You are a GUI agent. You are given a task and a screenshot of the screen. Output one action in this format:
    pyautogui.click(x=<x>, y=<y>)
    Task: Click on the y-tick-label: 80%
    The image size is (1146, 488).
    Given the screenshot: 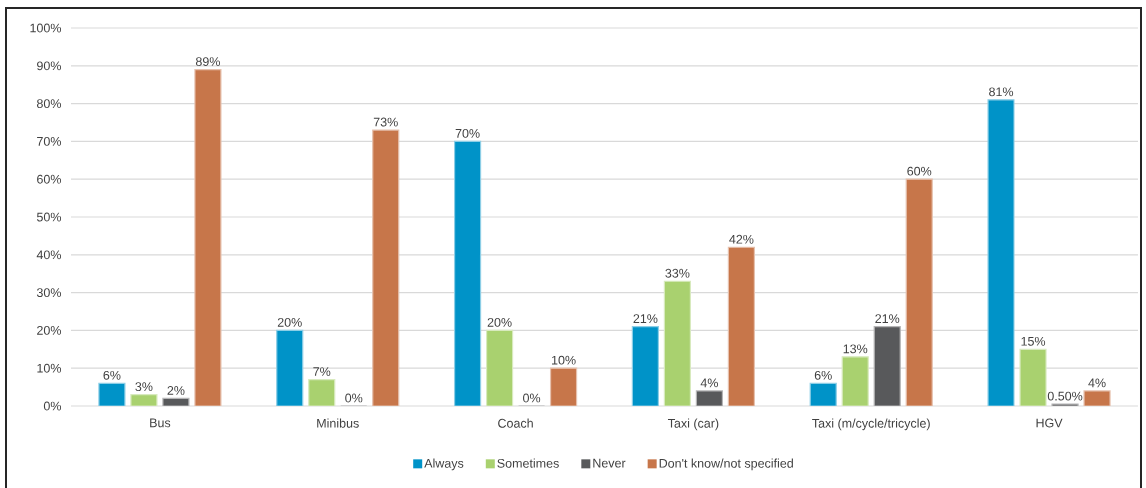 What is the action you would take?
    pyautogui.click(x=49, y=104)
    